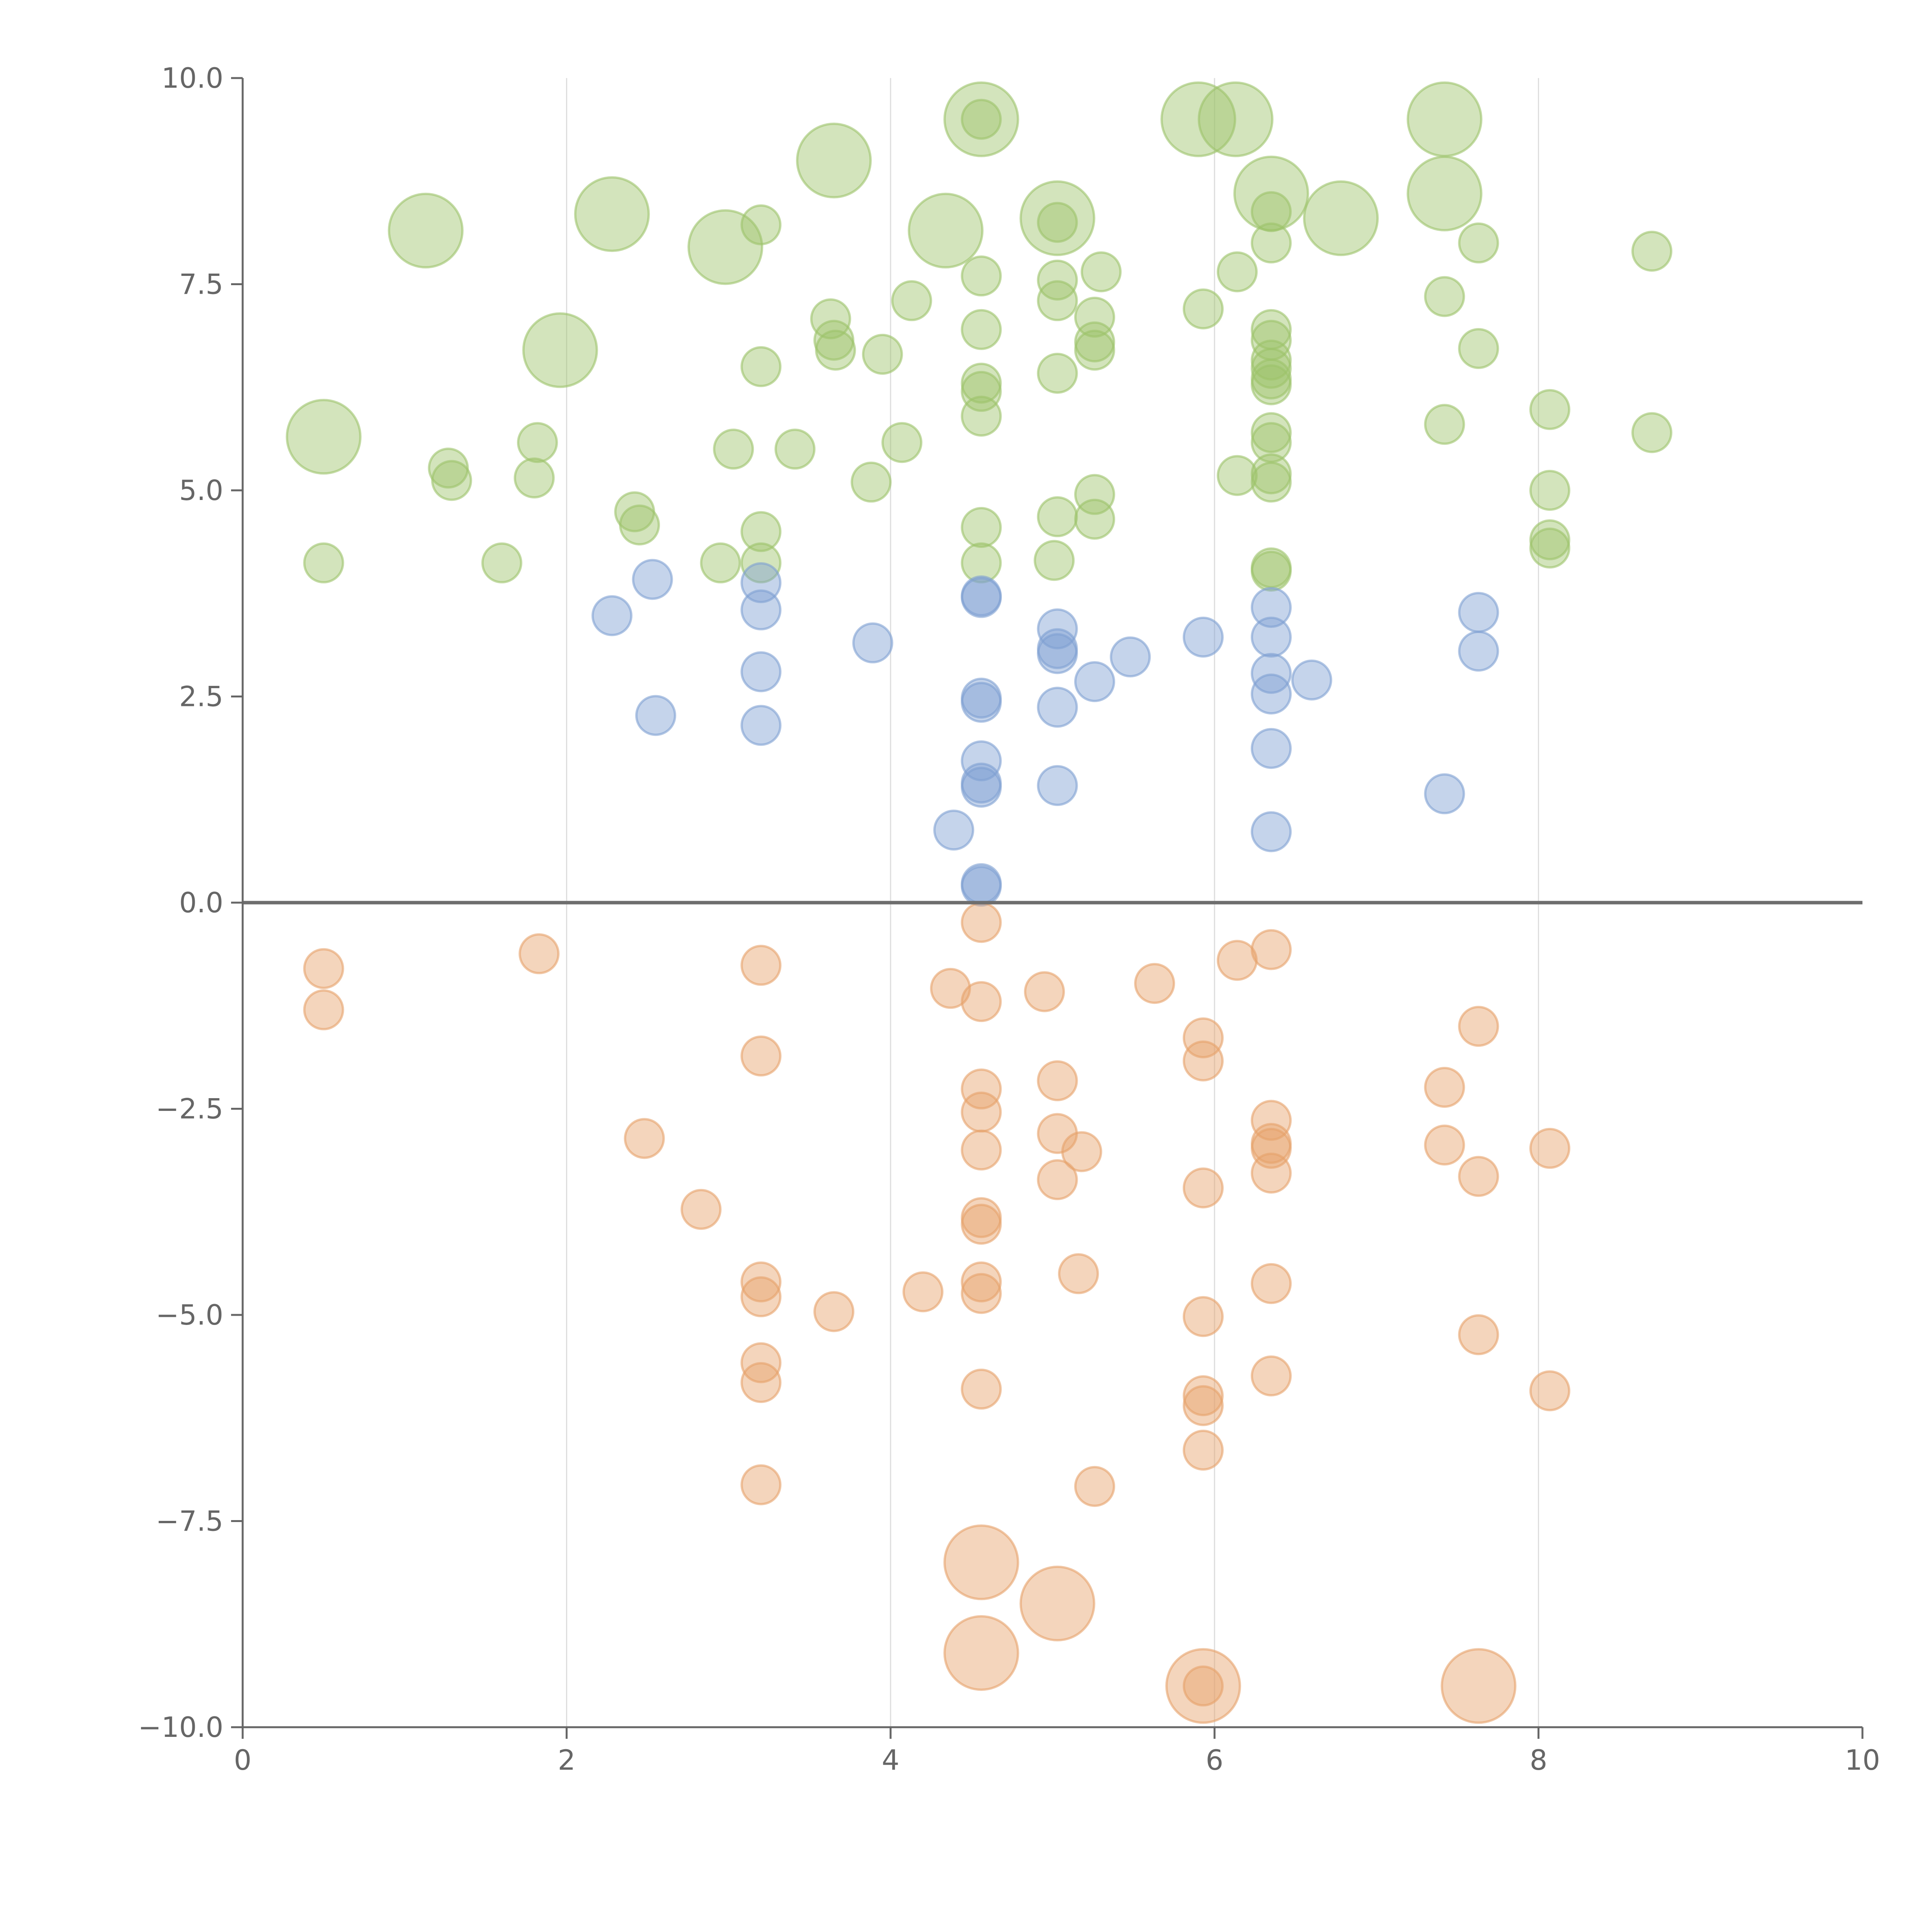 The image size is (1932, 1932). I want to click on x-tick-label: 0, so click(243, 1760).